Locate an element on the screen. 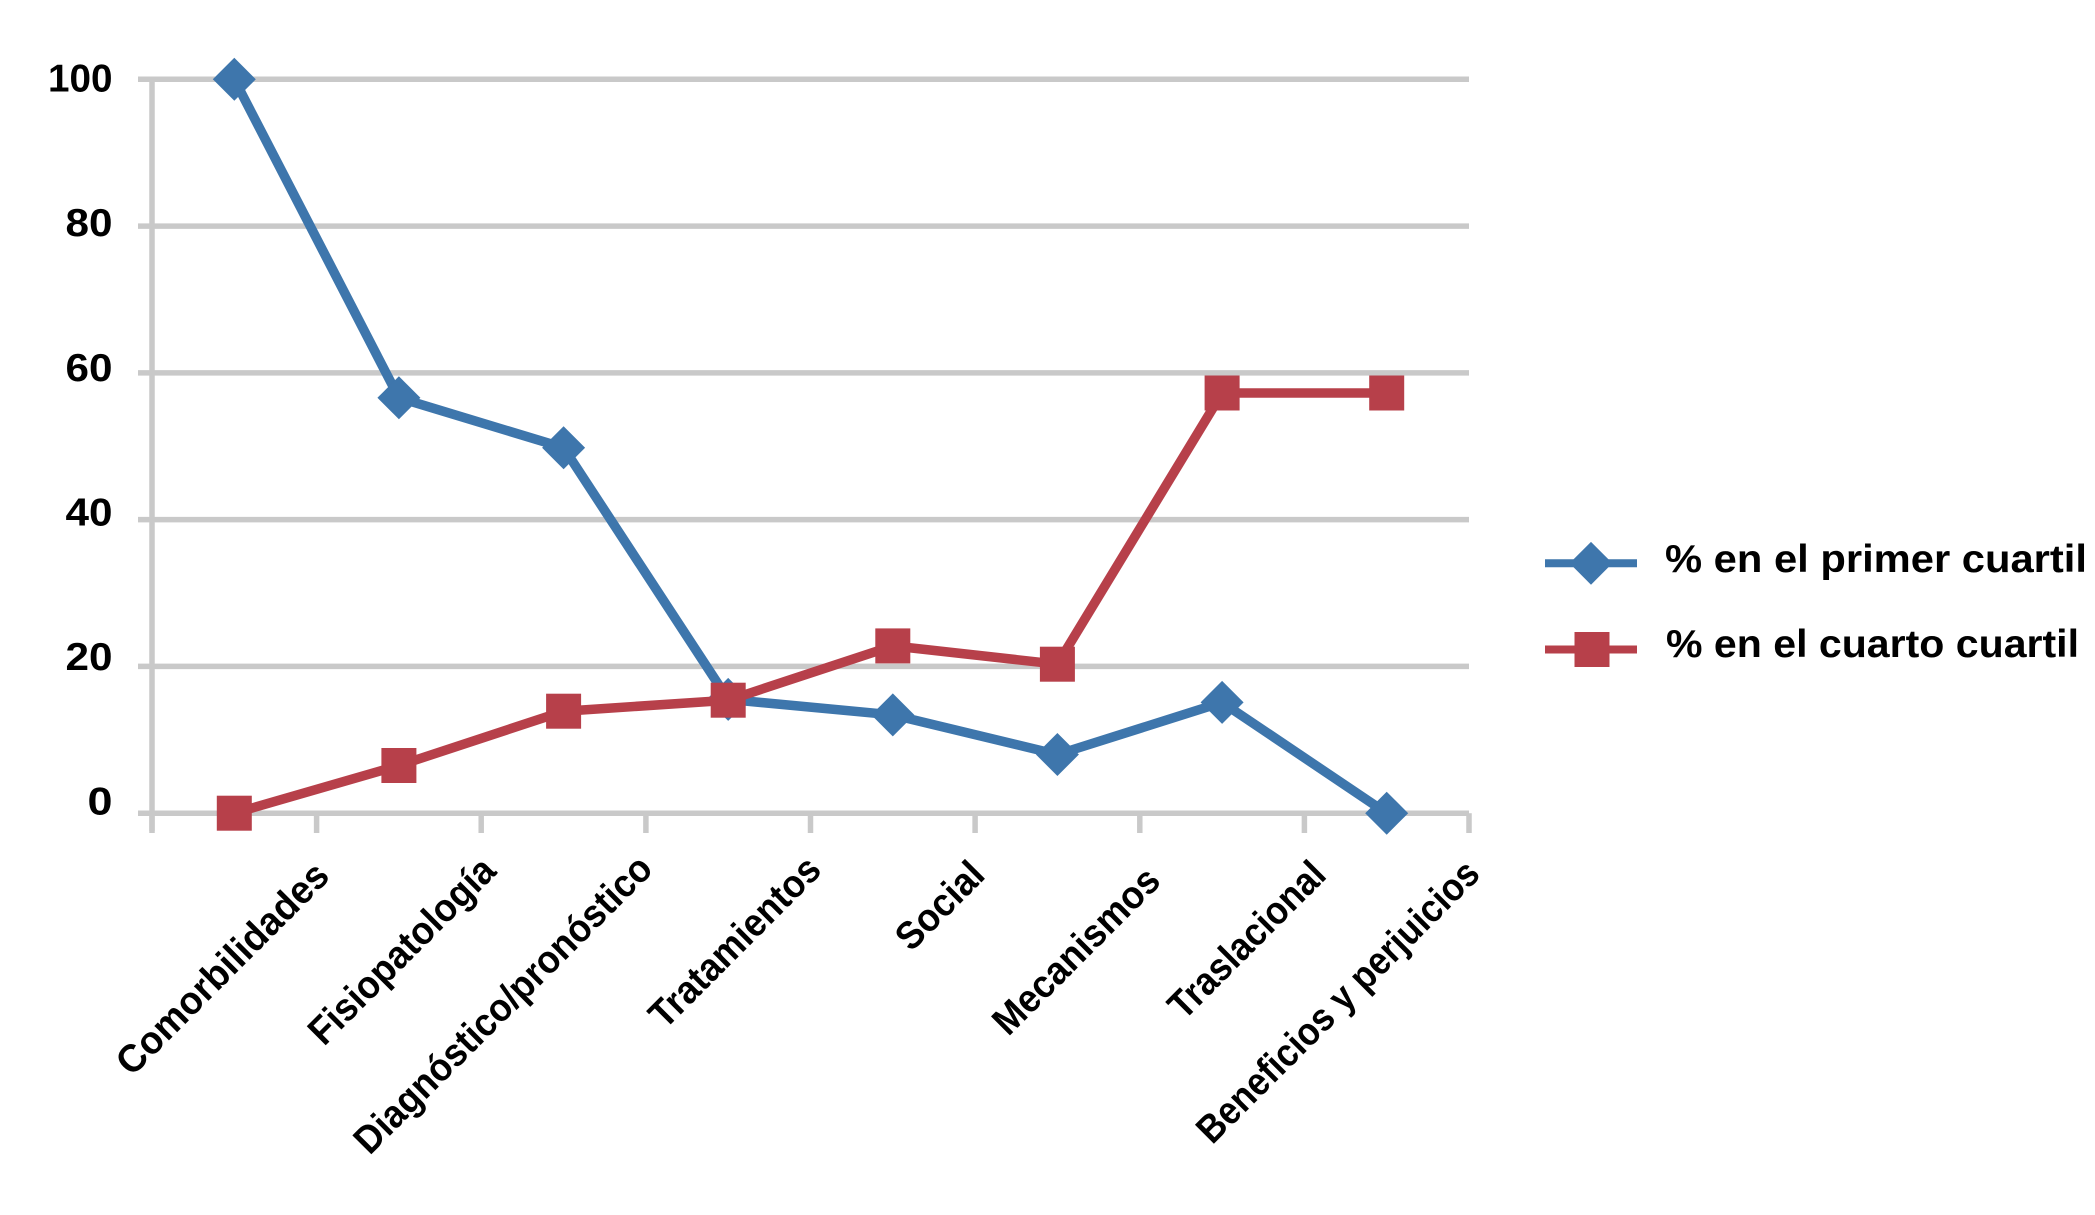 The height and width of the screenshot is (1215, 2095). svg-text: 0 is located at coordinates (100, 802).